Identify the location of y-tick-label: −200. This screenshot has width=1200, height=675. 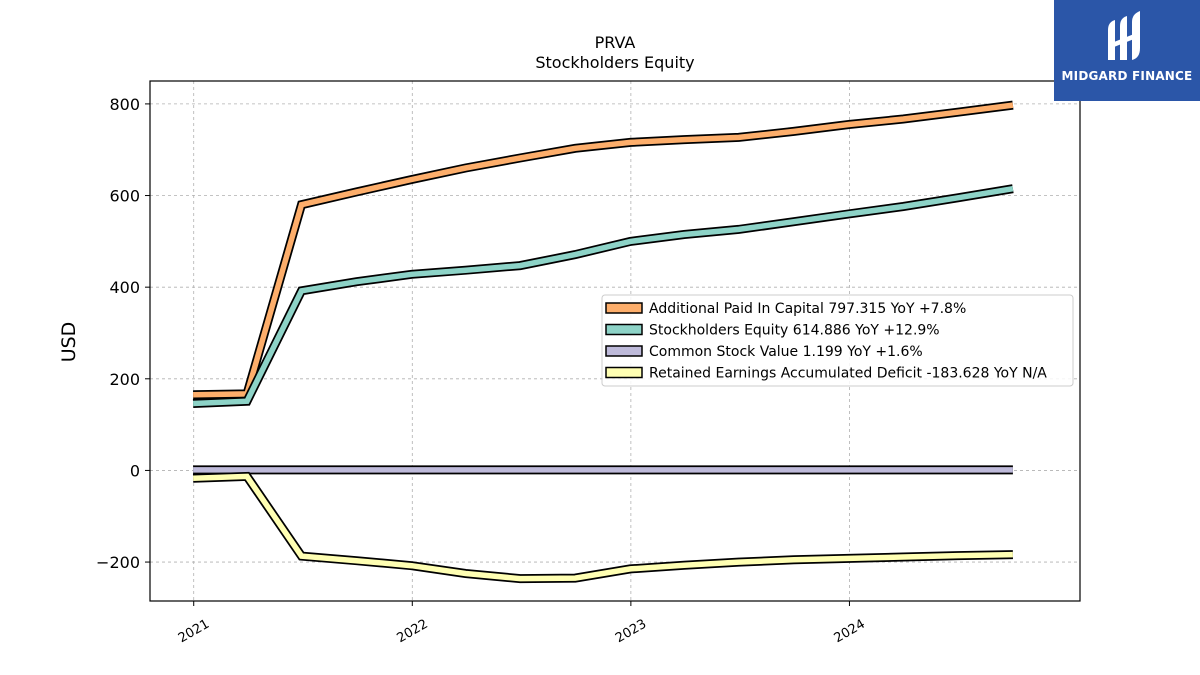
(118, 562).